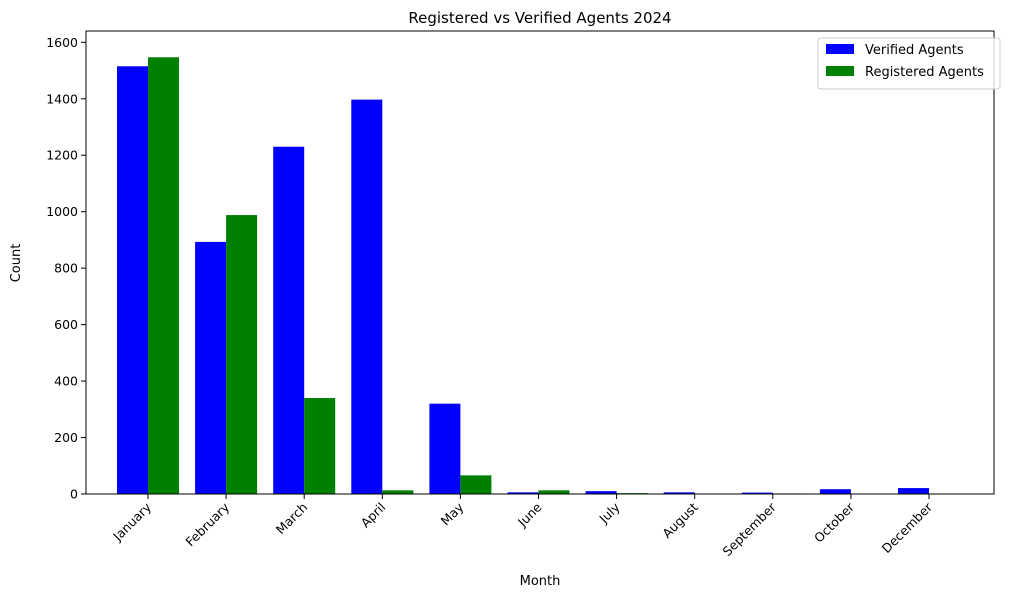 Image resolution: width=1014 pixels, height=597 pixels. What do you see at coordinates (320, 446) in the screenshot?
I see `bar-registered-agents-march` at bounding box center [320, 446].